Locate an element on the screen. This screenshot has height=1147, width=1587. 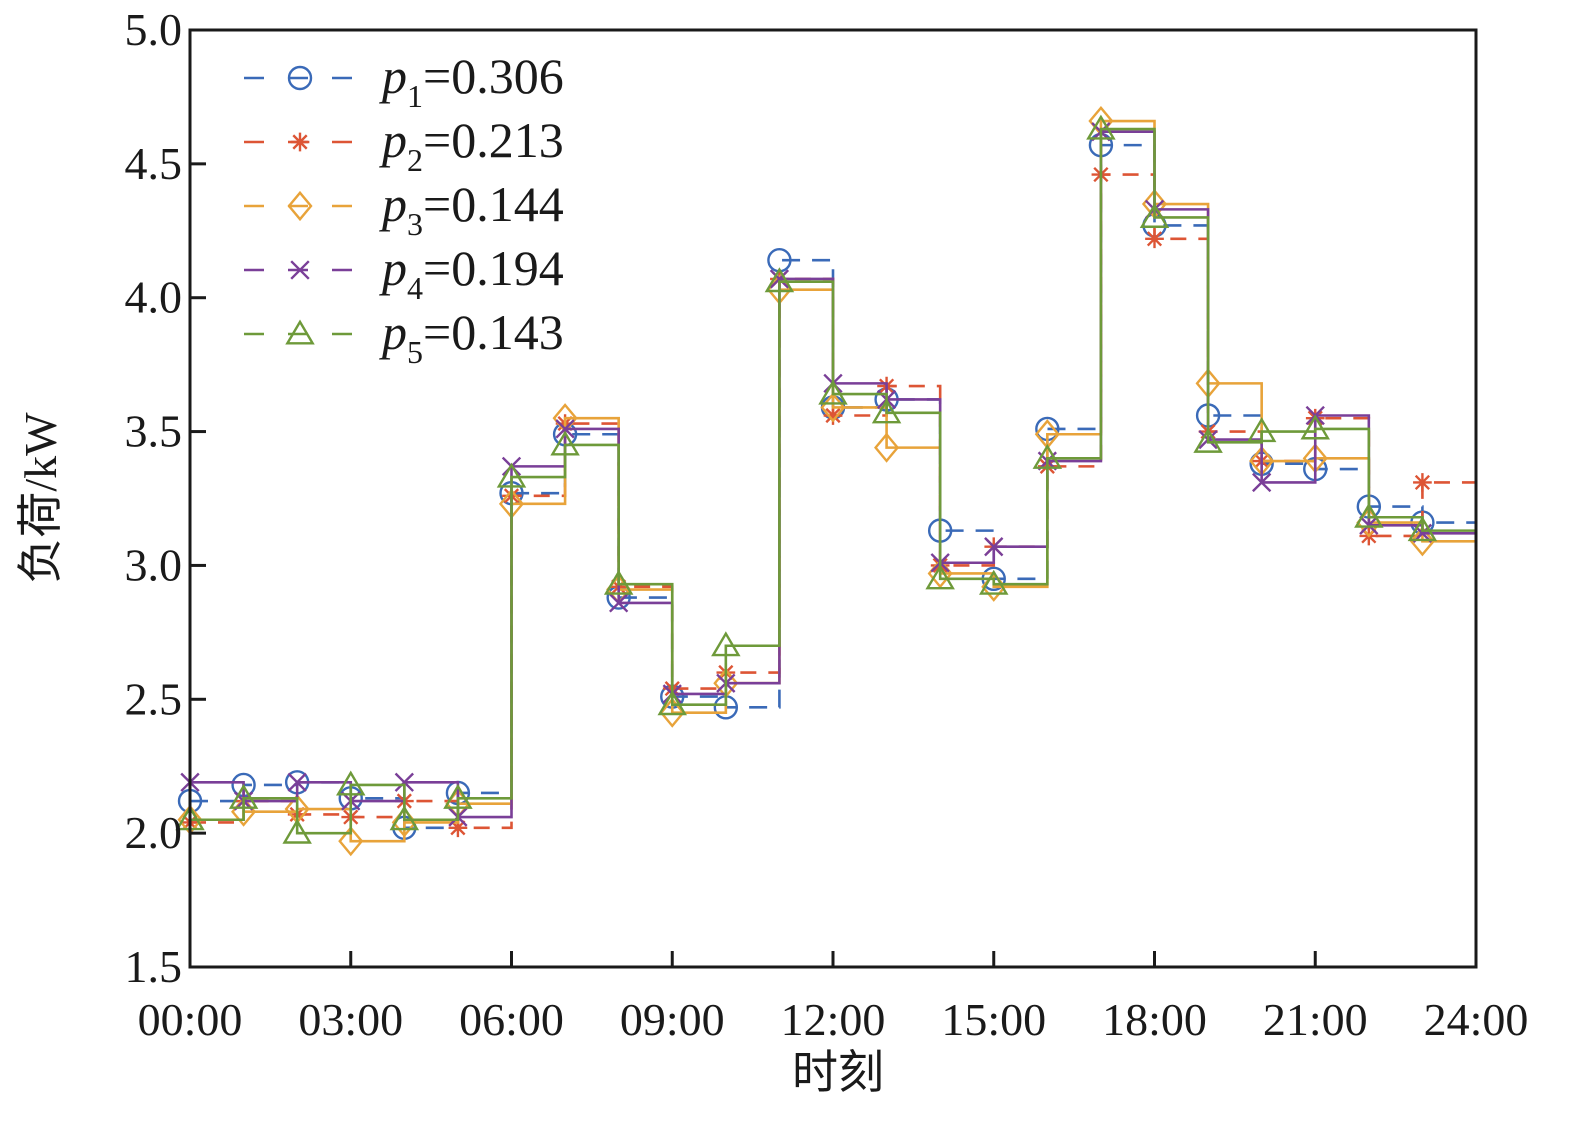
legend-label: p3=0.144 is located at coordinates (471, 209).